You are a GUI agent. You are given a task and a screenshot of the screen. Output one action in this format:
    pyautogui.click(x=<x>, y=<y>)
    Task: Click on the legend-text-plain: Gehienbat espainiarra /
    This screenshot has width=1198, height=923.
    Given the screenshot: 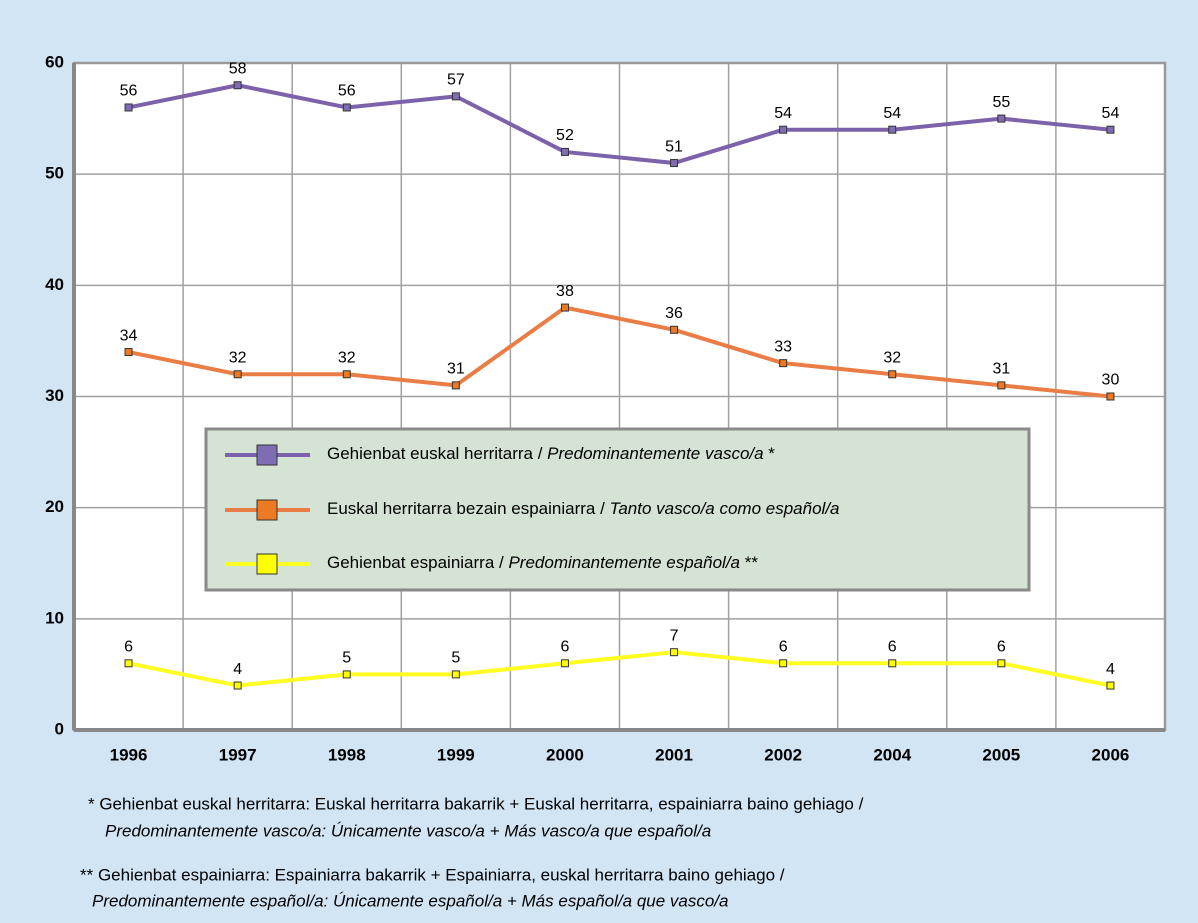 What is the action you would take?
    pyautogui.click(x=417, y=562)
    